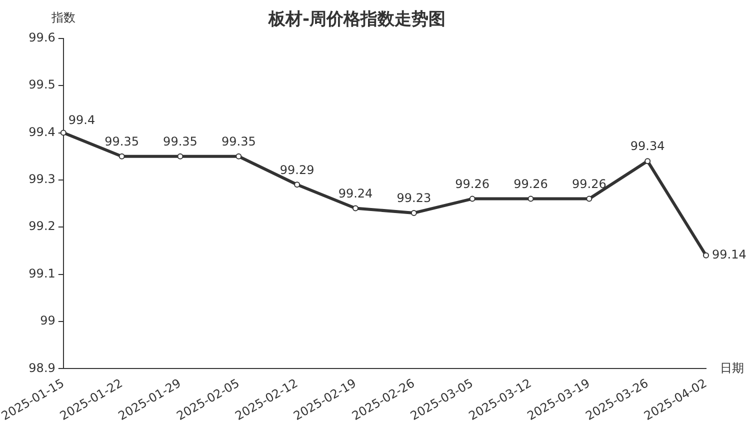  What do you see at coordinates (355, 193) in the screenshot?
I see `data-label: 99.24` at bounding box center [355, 193].